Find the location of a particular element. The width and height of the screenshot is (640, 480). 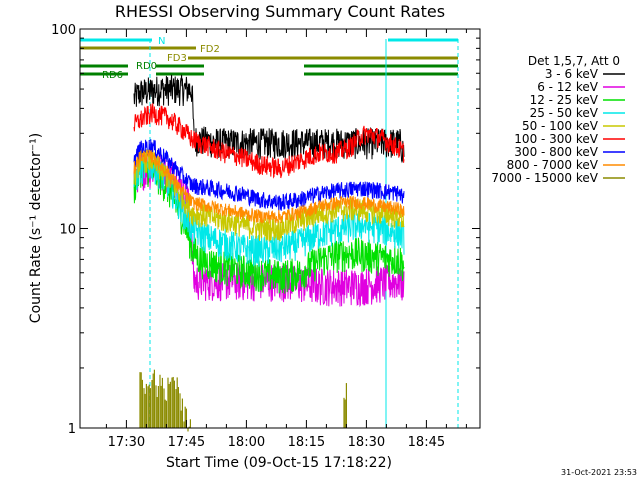

legend-label: 3 - 6 keV is located at coordinates (572, 74).